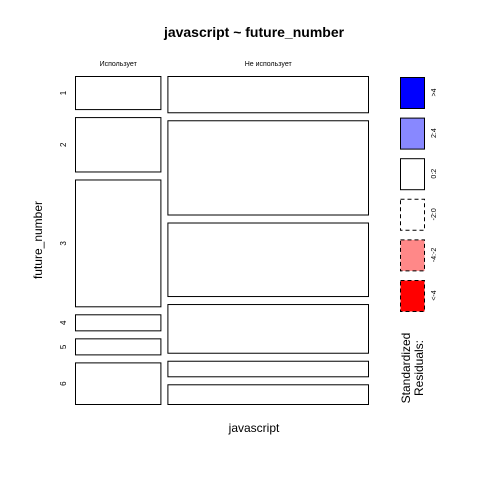 This screenshot has width=480, height=485. What do you see at coordinates (38, 240) in the screenshot?
I see `y-axis-label: future_number` at bounding box center [38, 240].